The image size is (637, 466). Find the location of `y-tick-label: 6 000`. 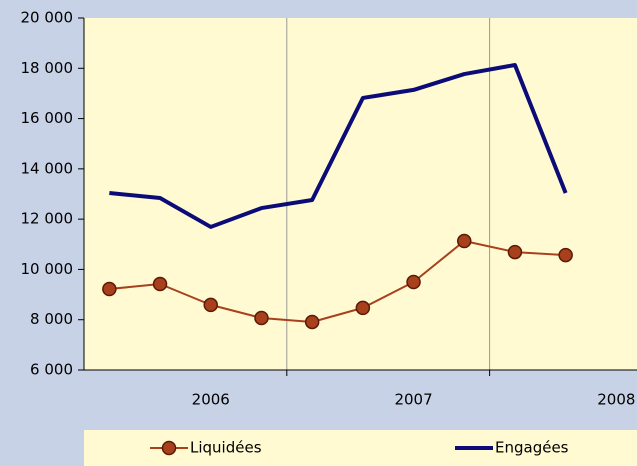

y-tick-label: 6 000 is located at coordinates (51, 370).